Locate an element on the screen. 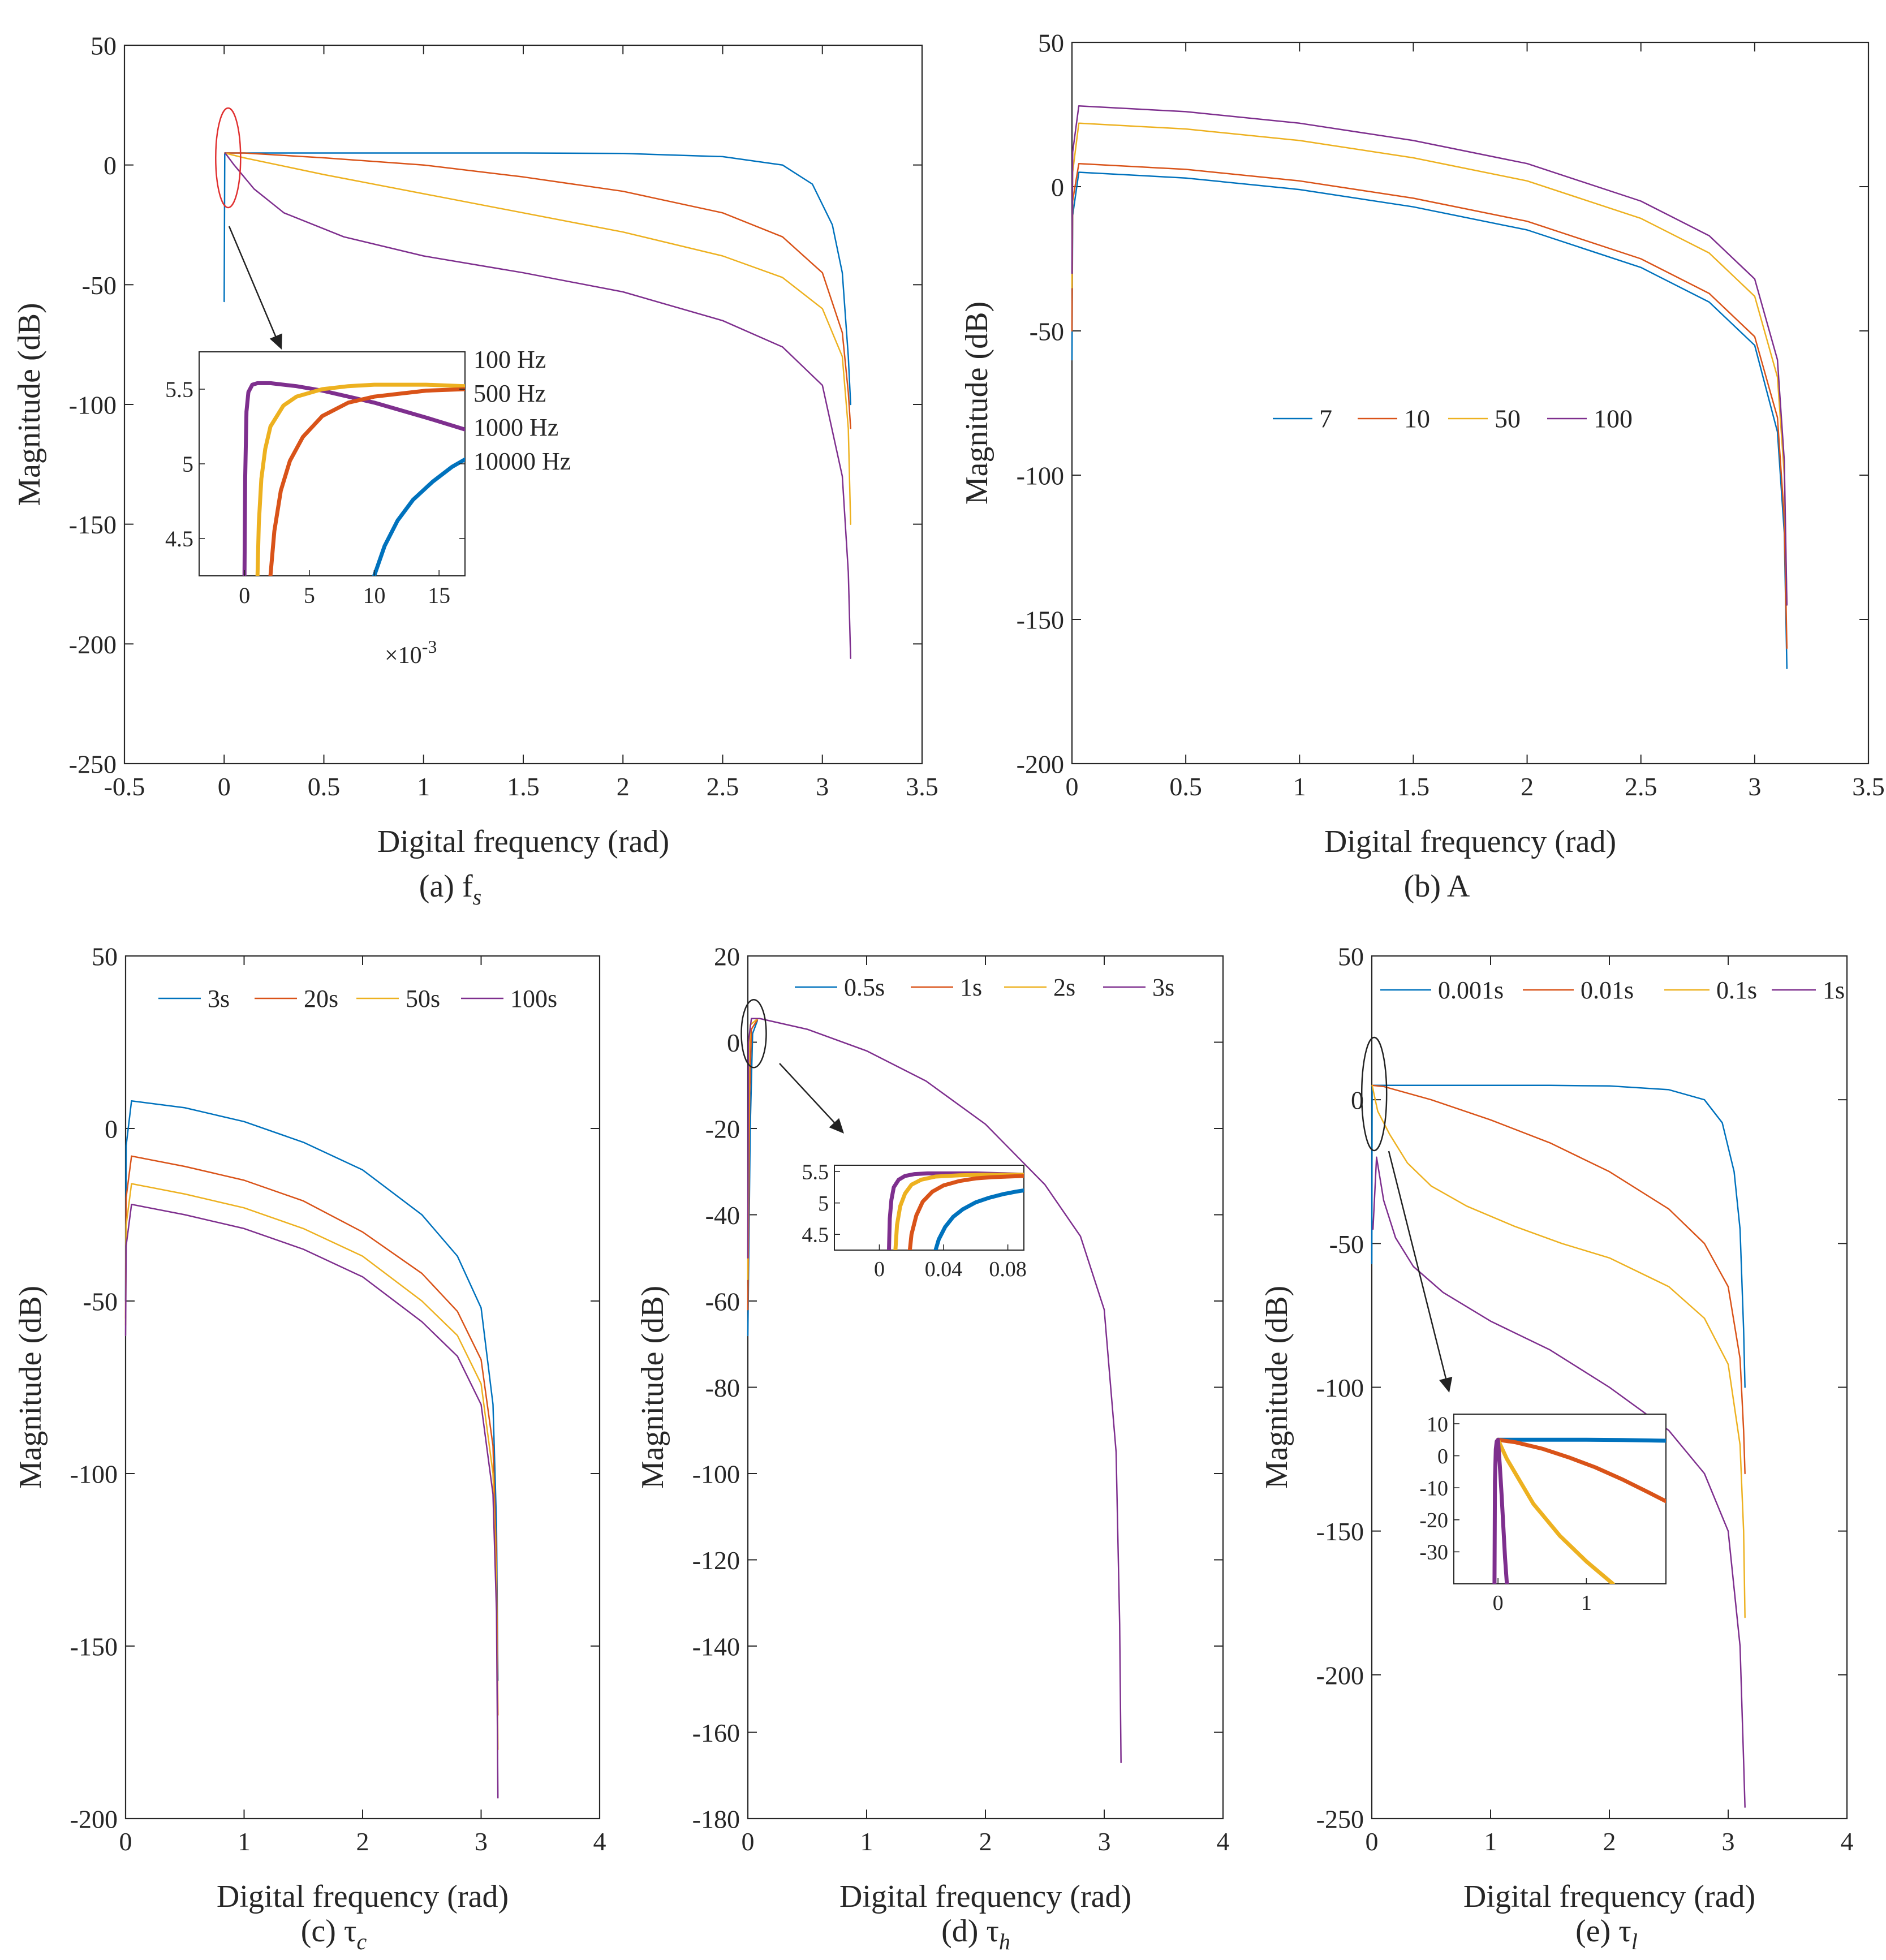 The height and width of the screenshot is (1960, 1886). caption: (a) fs is located at coordinates (450, 889).